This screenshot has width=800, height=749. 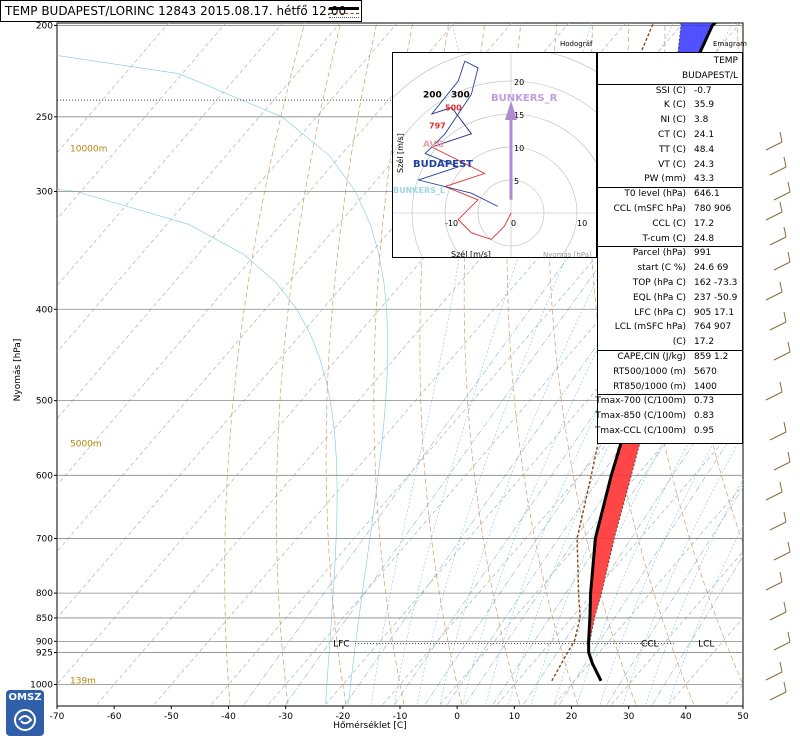 I want to click on table-row-value: 24.1, so click(x=704, y=135).